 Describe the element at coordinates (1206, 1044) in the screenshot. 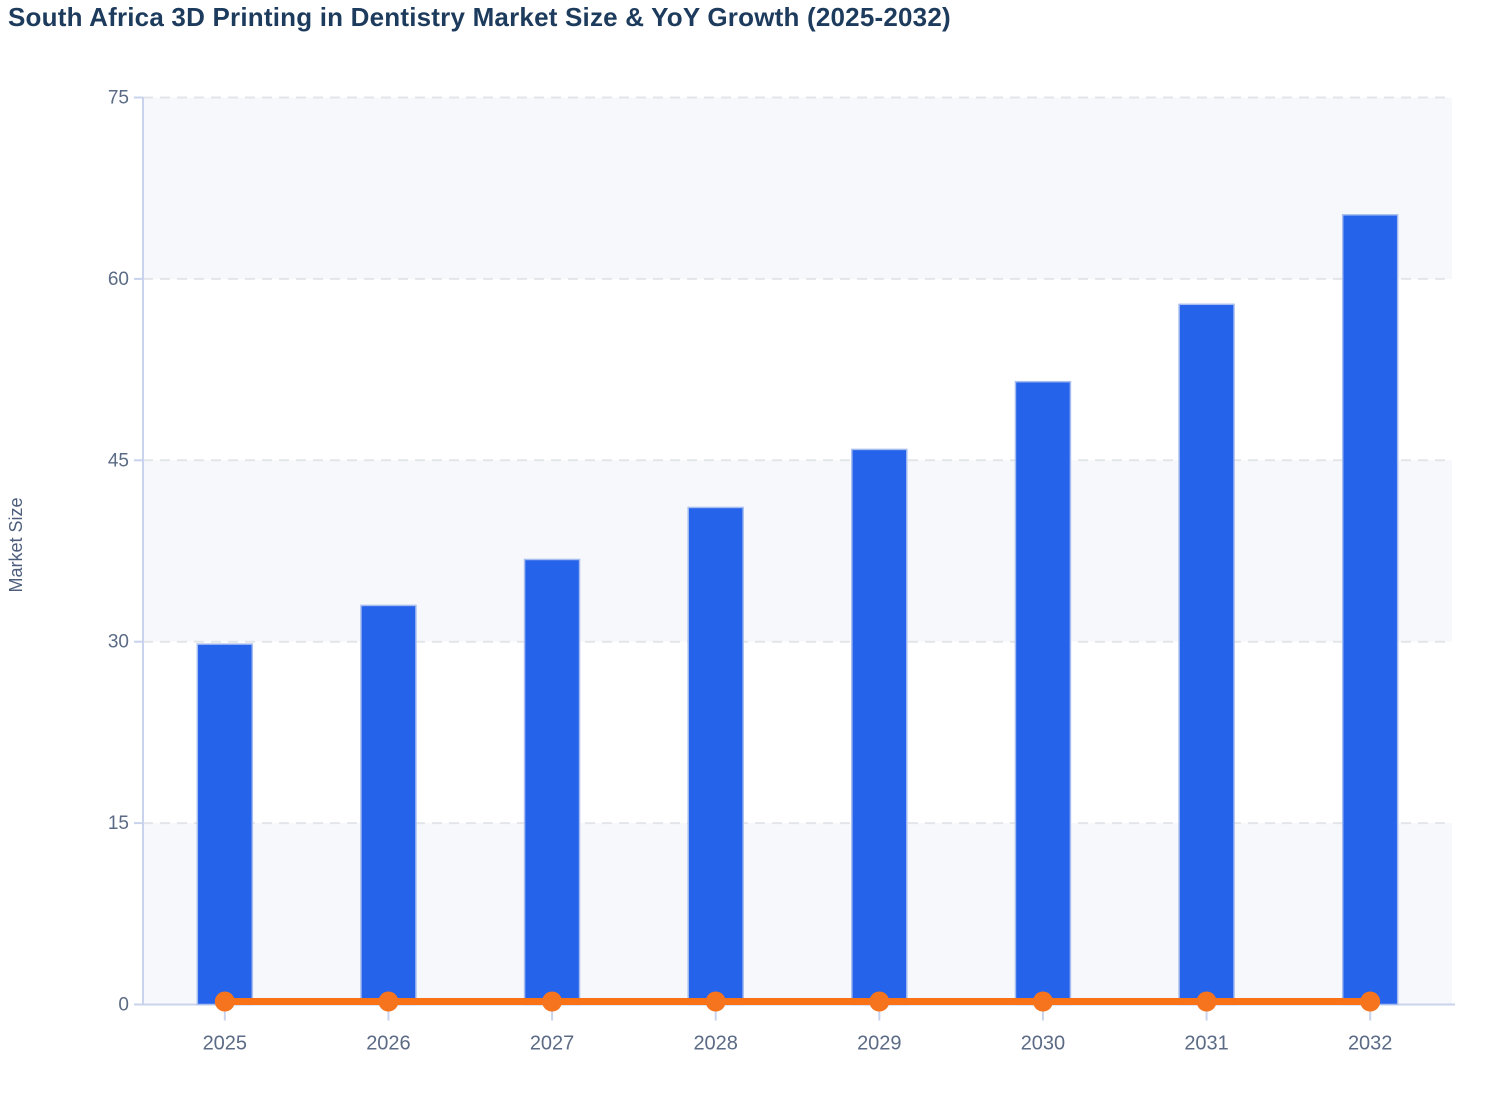

I see `x-tick-label-2031: 2031` at that location.